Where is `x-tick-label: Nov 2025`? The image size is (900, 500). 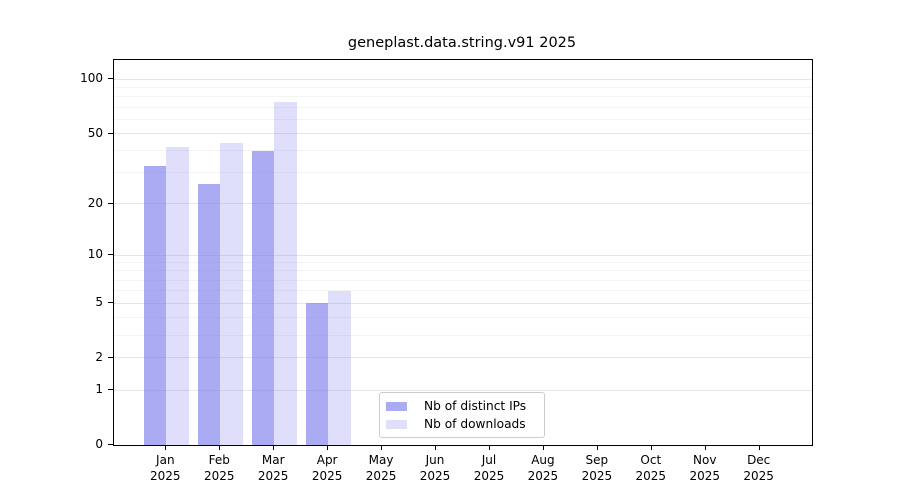
x-tick-label: Nov 2025 is located at coordinates (705, 468).